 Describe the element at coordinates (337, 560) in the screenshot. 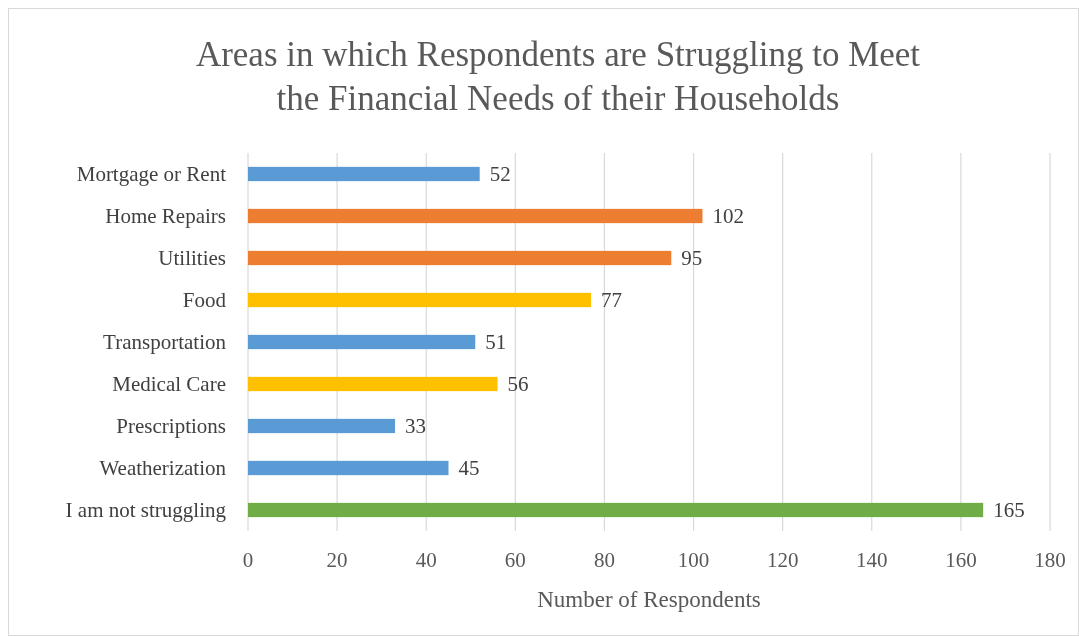

I see `x-tick-label: 20` at that location.